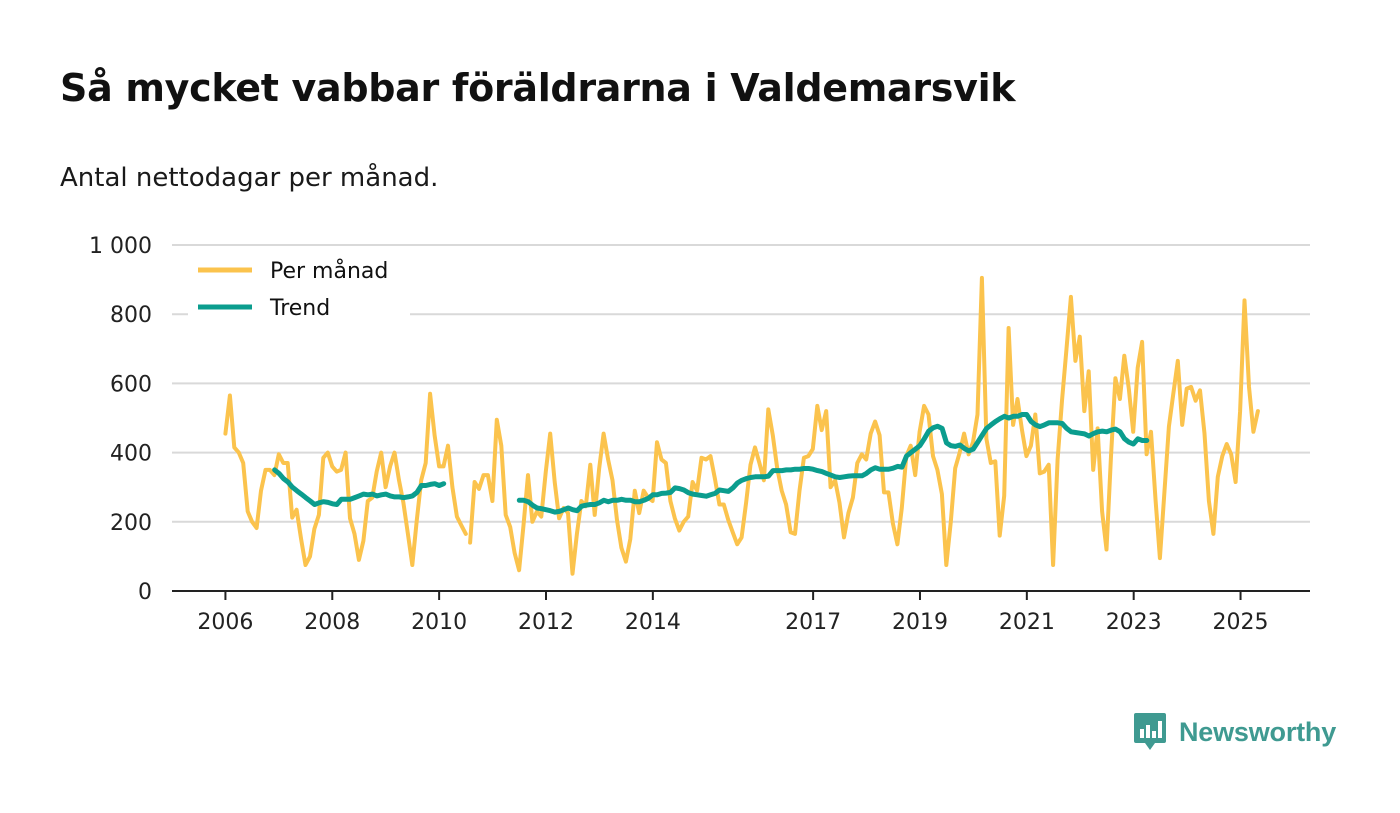 The image size is (1400, 813). What do you see at coordinates (332, 622) in the screenshot?
I see `x-tick-label: 2008` at bounding box center [332, 622].